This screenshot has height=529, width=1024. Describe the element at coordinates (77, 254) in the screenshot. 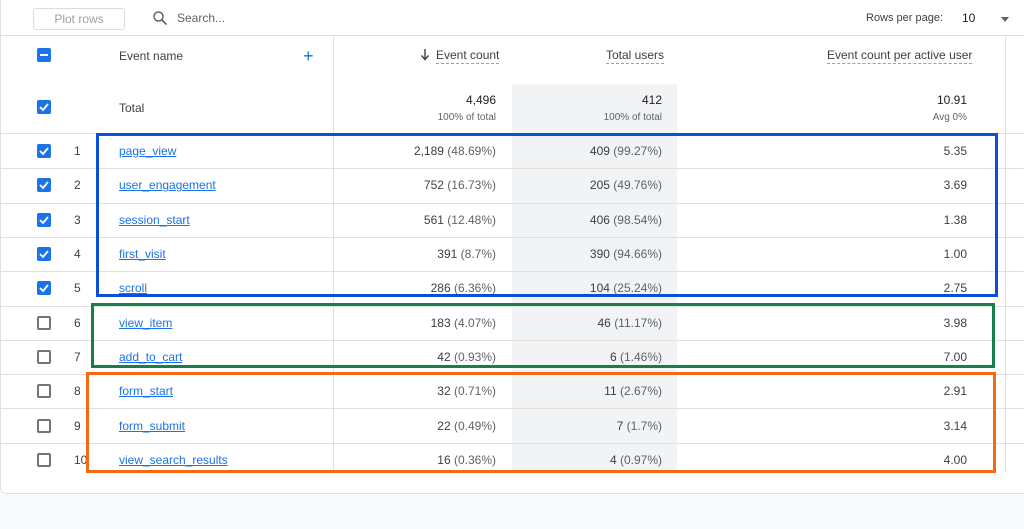

I see `row-index: 4` at that location.